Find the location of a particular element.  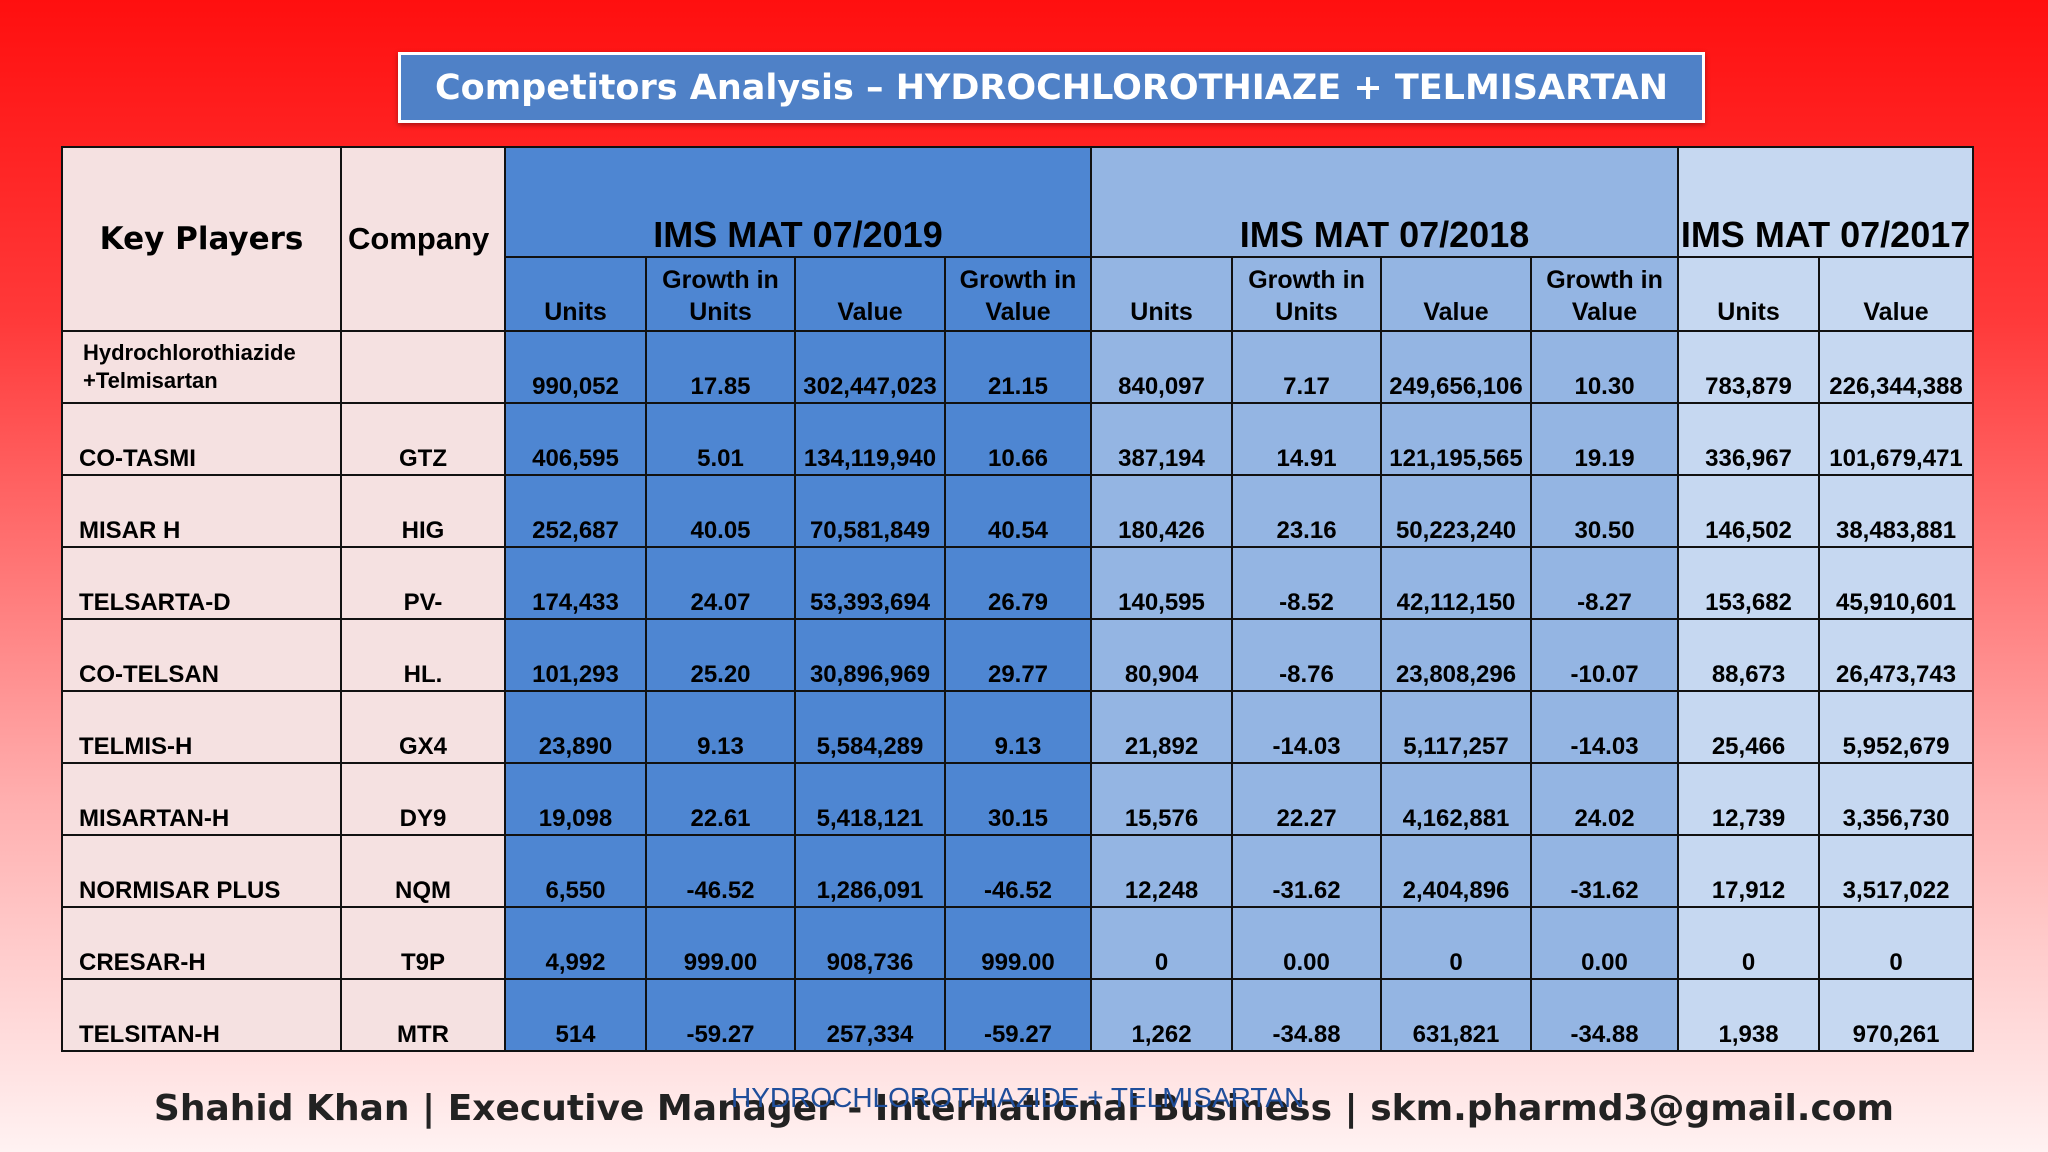

player-name-cell: Hydrochlorothiazide +Telmisartan is located at coordinates (201, 367).